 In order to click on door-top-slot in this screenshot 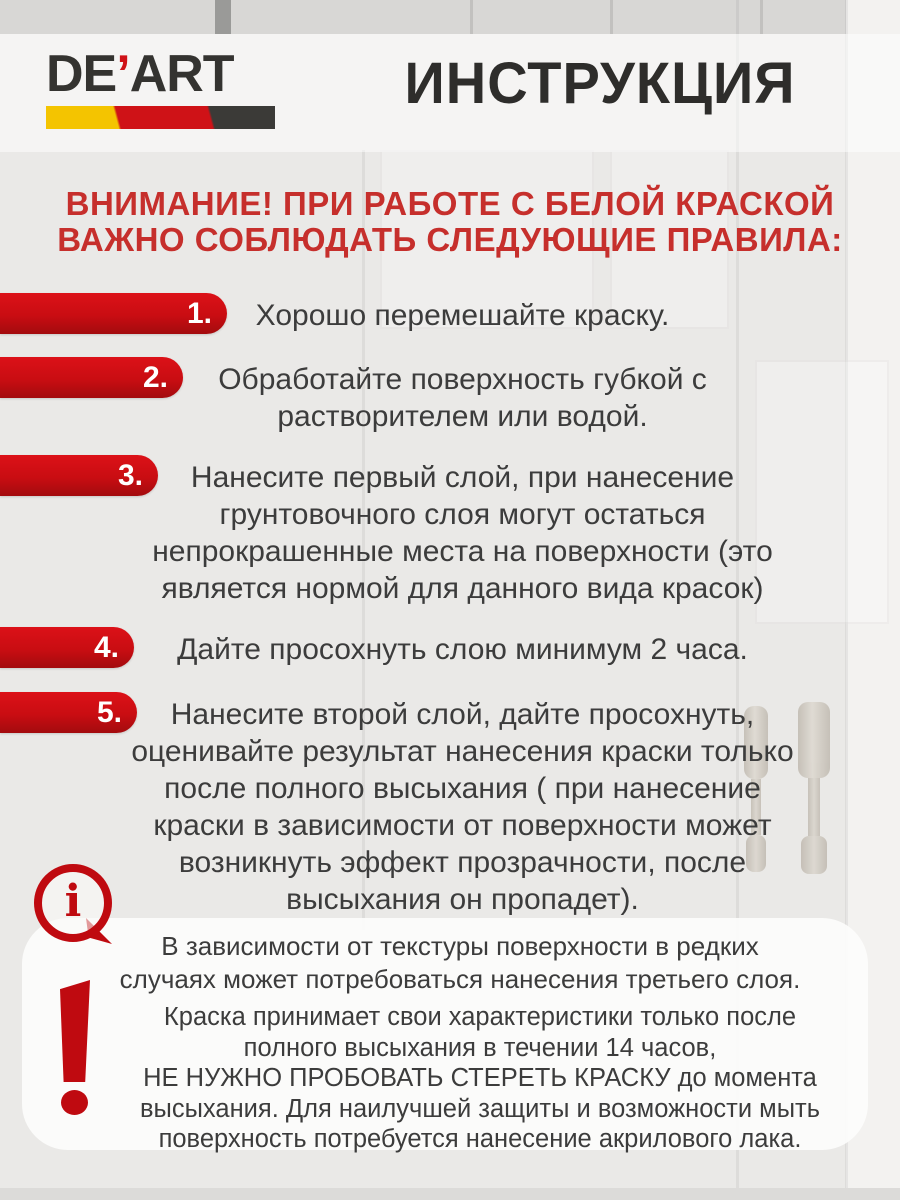, I will do `click(223, 17)`.